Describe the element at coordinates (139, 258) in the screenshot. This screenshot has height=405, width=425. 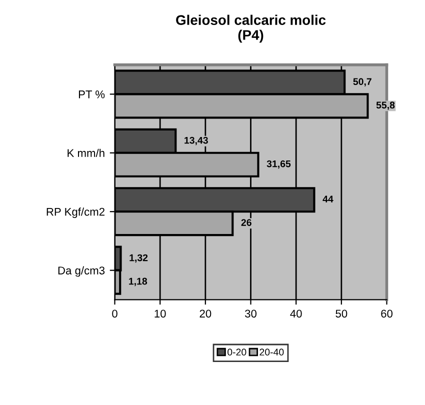
I see `data-label: 1,32` at that location.